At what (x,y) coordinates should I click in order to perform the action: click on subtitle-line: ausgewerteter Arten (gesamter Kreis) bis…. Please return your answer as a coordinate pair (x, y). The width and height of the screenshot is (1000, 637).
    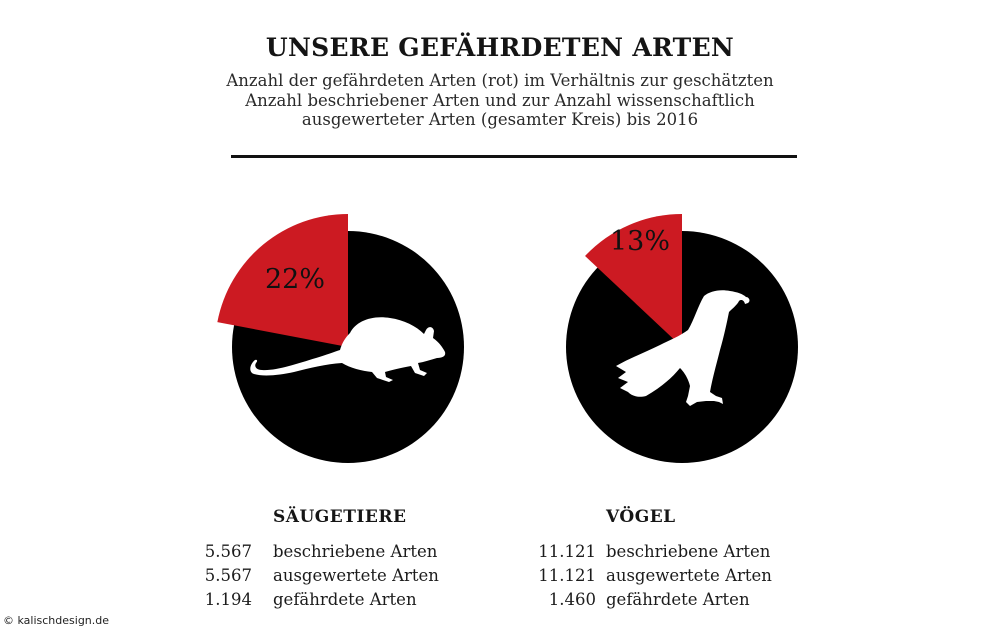
    Looking at the image, I should click on (500, 119).